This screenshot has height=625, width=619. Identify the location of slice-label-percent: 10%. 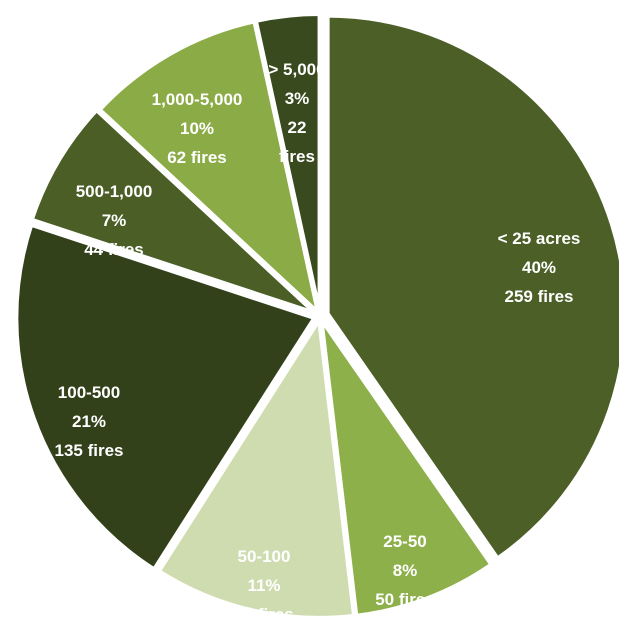
(197, 128).